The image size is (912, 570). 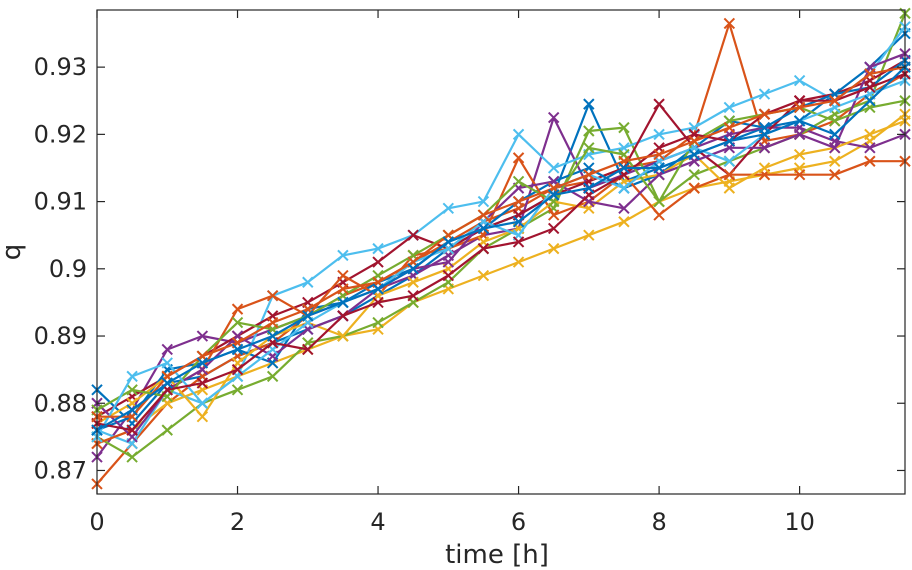 What do you see at coordinates (518, 522) in the screenshot?
I see `x-tick-label: 6` at bounding box center [518, 522].